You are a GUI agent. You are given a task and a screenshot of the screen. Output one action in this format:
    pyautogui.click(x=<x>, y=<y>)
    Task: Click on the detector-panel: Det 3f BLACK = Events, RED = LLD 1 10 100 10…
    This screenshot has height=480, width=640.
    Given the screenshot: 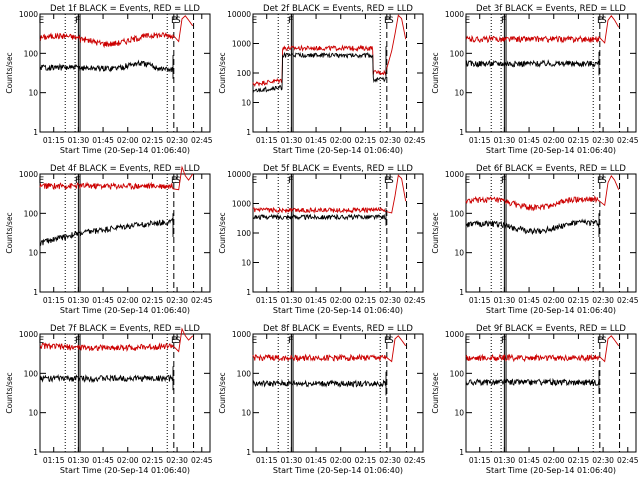 What is the action you would take?
    pyautogui.click(x=535, y=79)
    